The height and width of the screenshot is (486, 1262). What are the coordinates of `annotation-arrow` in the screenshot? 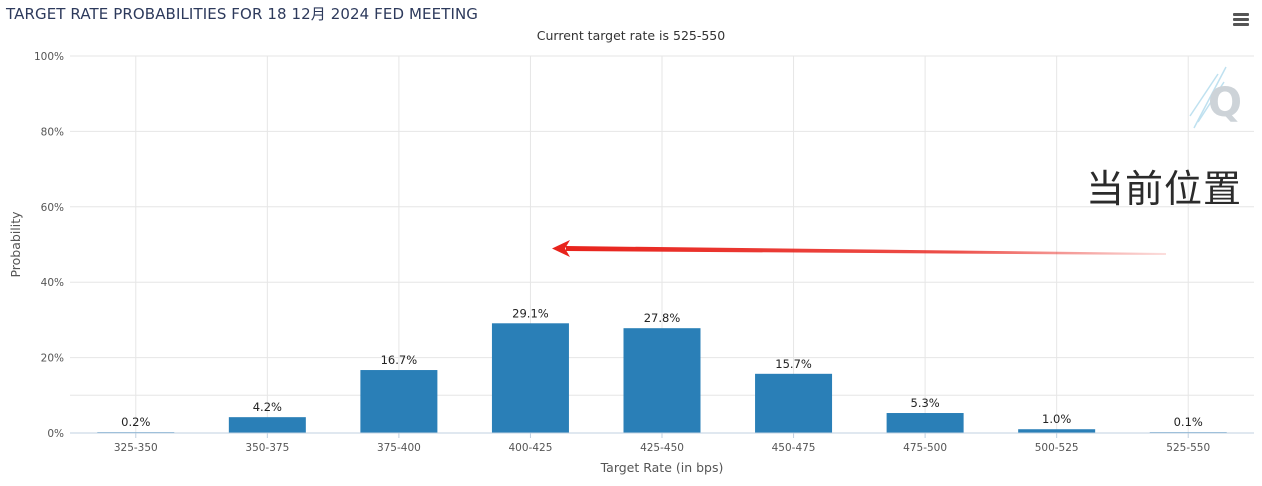 It's located at (859, 248).